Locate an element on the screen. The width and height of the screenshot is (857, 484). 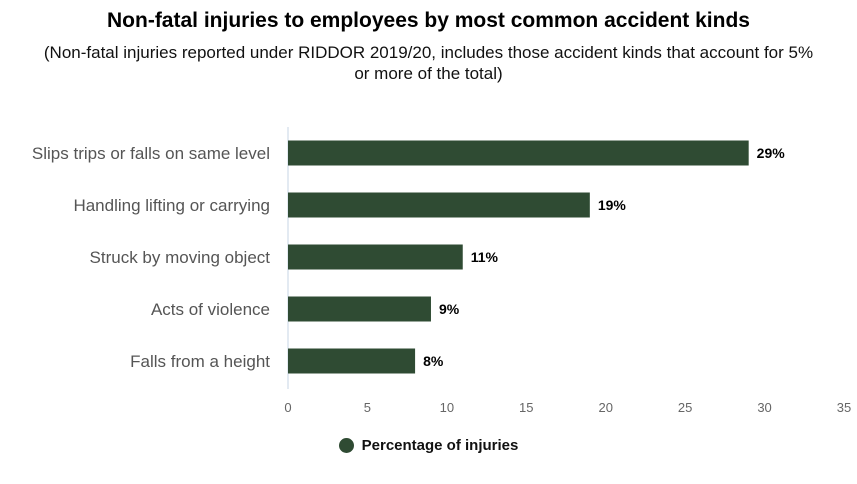
x-tick-label: 30 is located at coordinates (764, 407).